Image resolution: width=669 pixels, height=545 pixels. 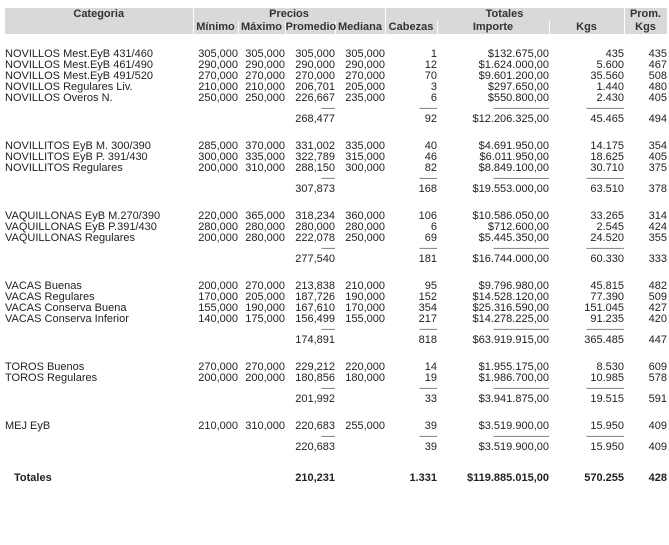 I want to click on row-promedio: 167,610, so click(x=315, y=308).